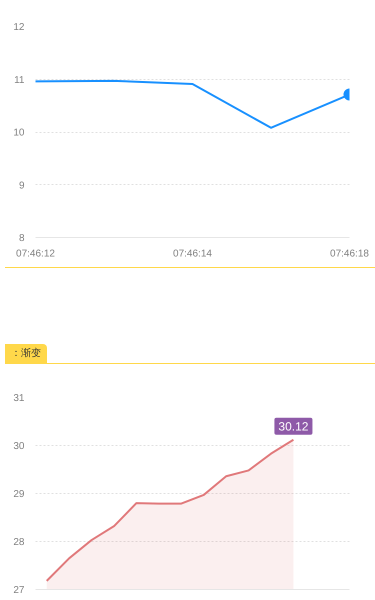 The image size is (375, 600). Describe the element at coordinates (21, 186) in the screenshot. I see `y-tick-label: 9` at that location.